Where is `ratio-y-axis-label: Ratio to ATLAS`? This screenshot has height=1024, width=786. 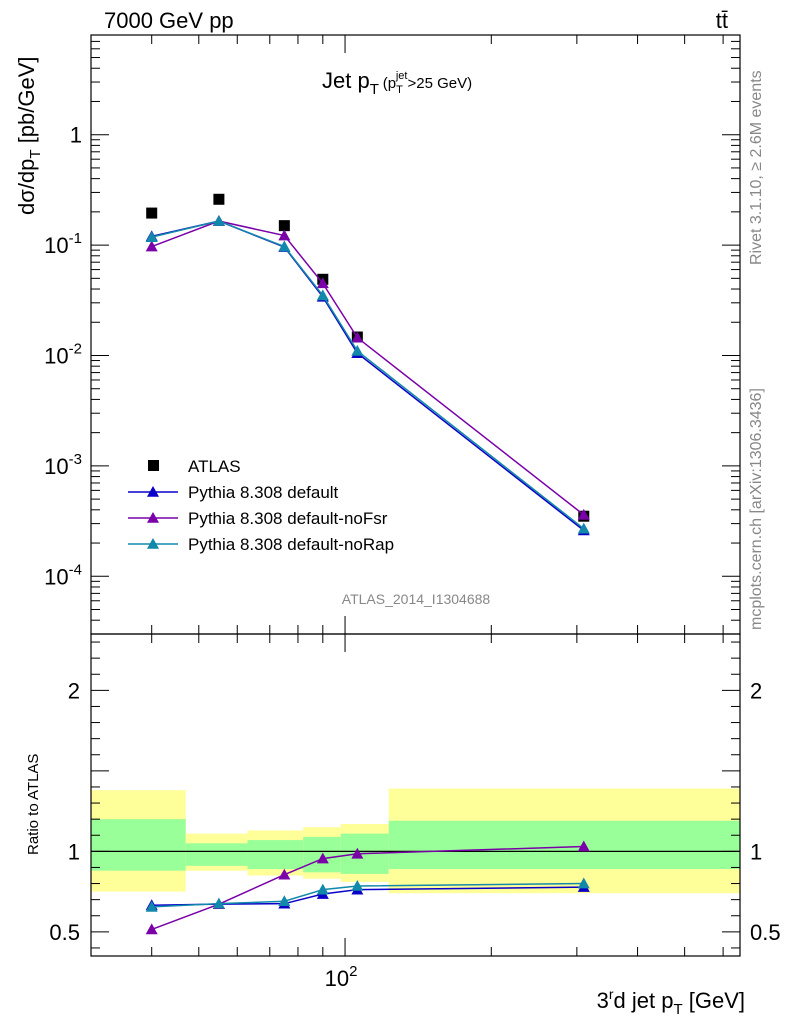
ratio-y-axis-label: Ratio to ATLAS is located at coordinates (33, 804).